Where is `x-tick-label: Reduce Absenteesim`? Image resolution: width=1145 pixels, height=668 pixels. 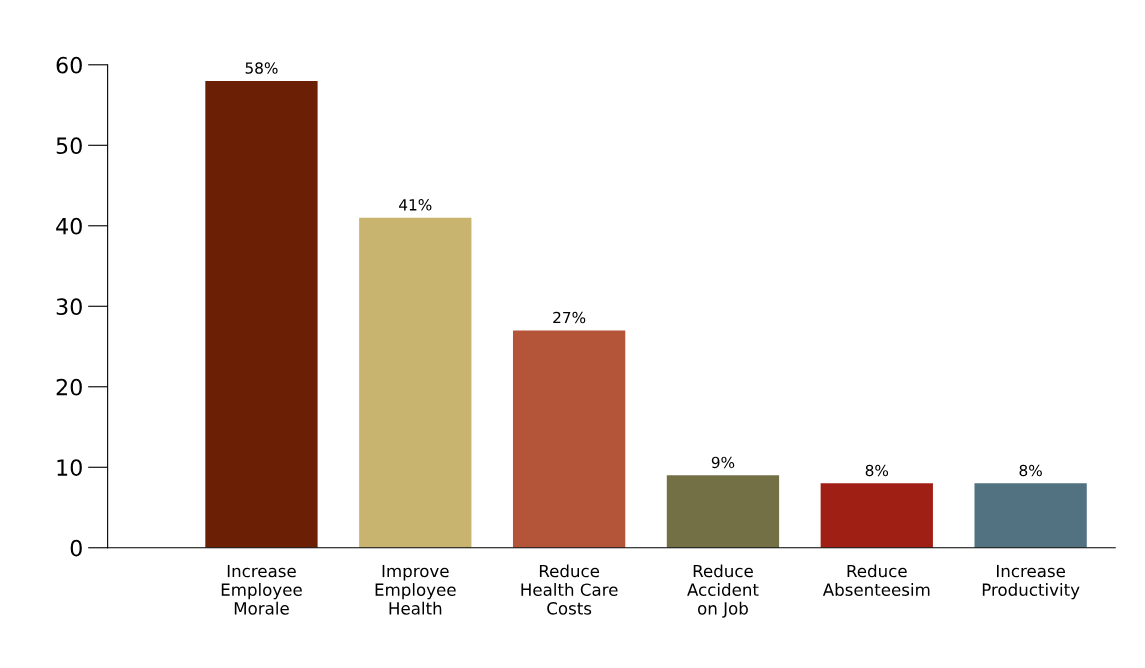 x-tick-label: Reduce Absenteesim is located at coordinates (876, 580).